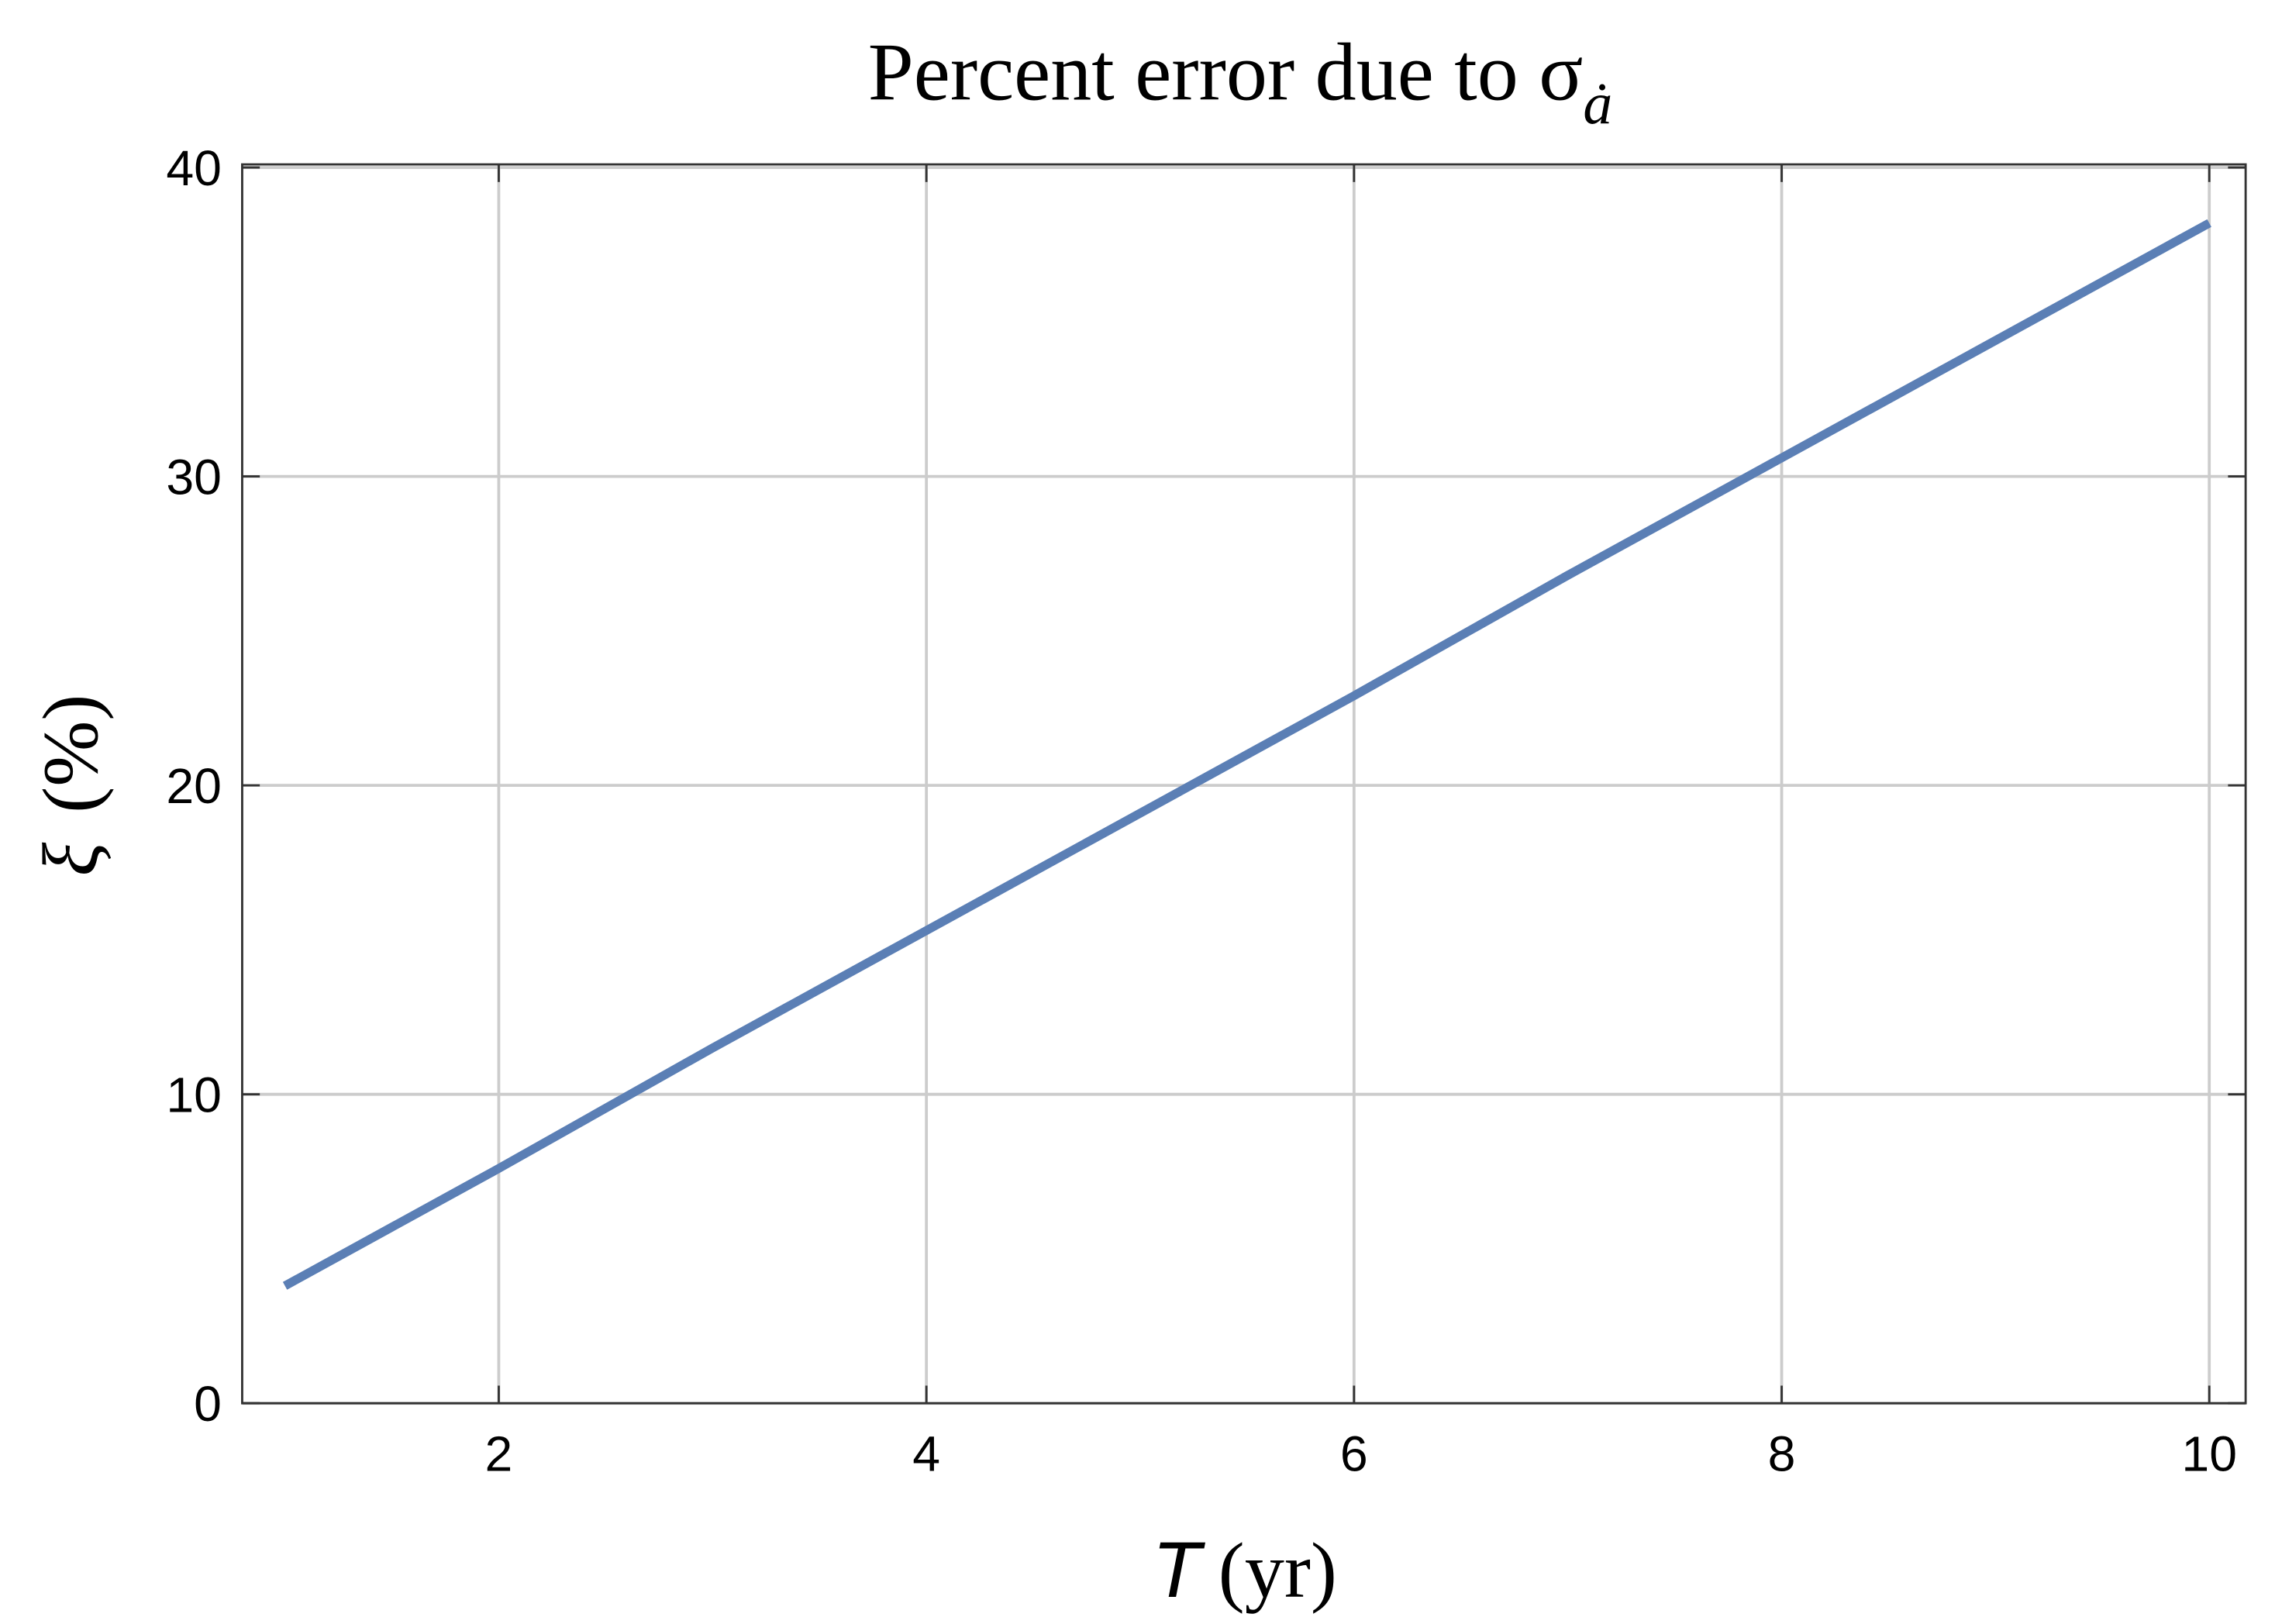  What do you see at coordinates (2209, 1453) in the screenshot?
I see `x-tick-label: 10` at bounding box center [2209, 1453].